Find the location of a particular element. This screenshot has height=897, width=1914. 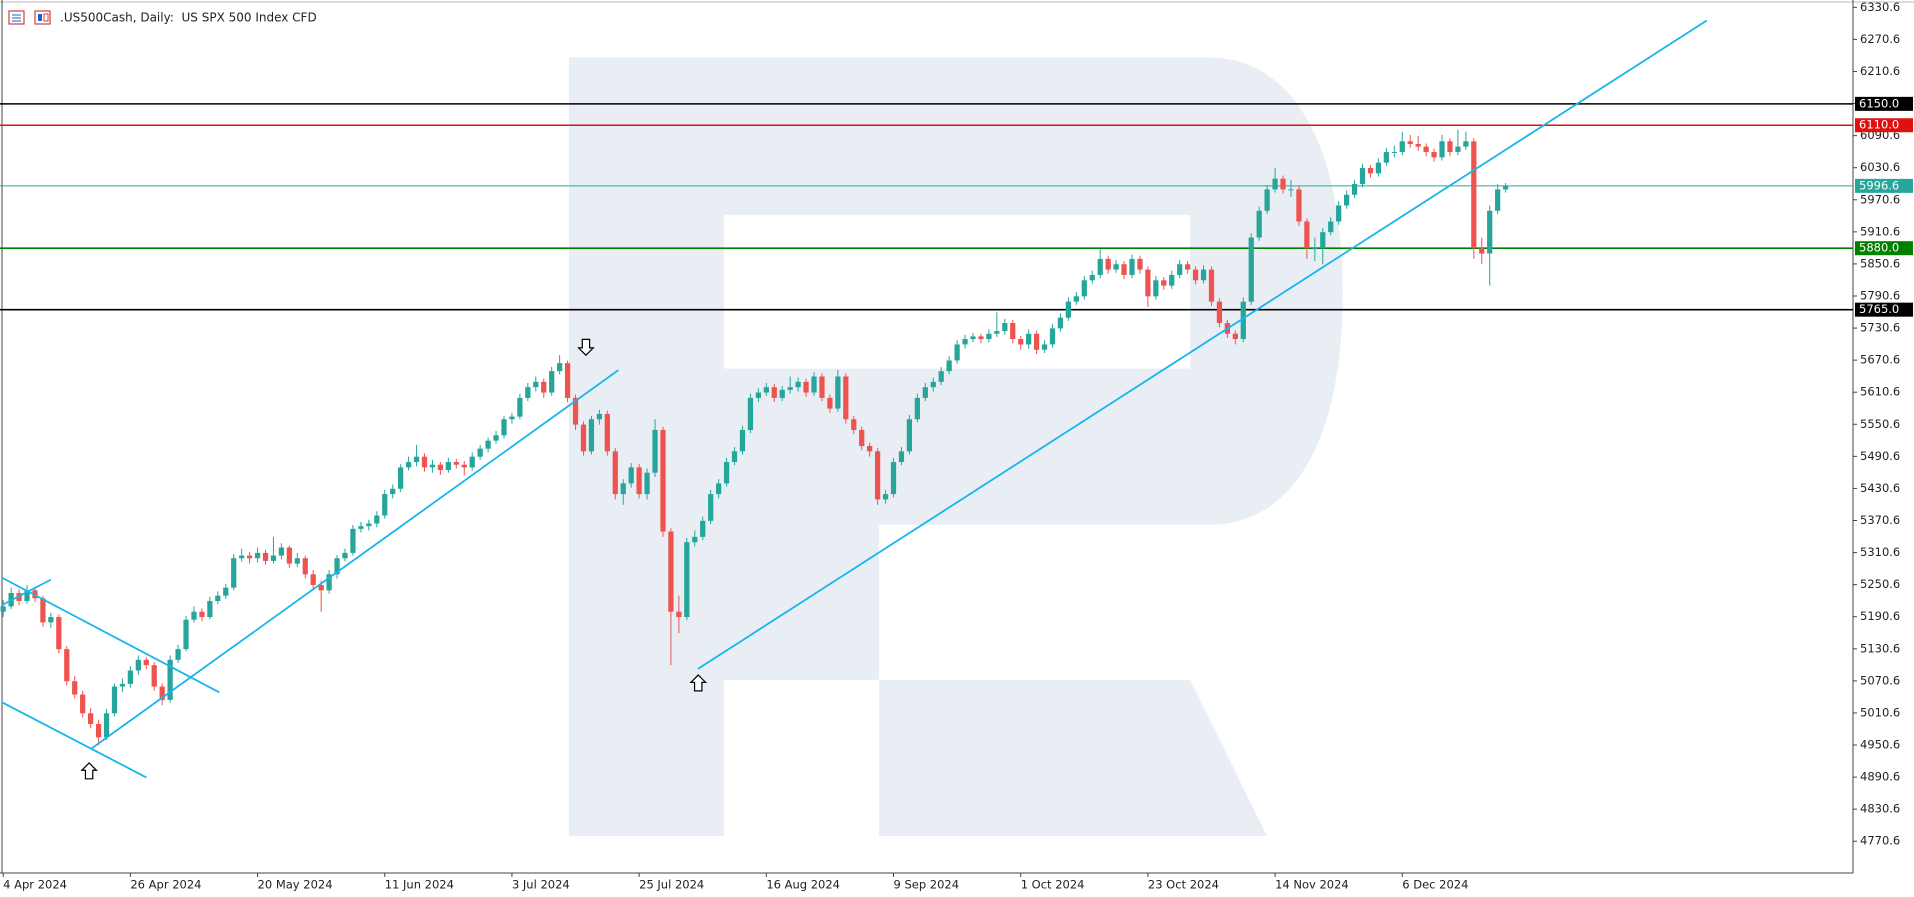

y-tick-label: 5190.6 is located at coordinates (1880, 616).